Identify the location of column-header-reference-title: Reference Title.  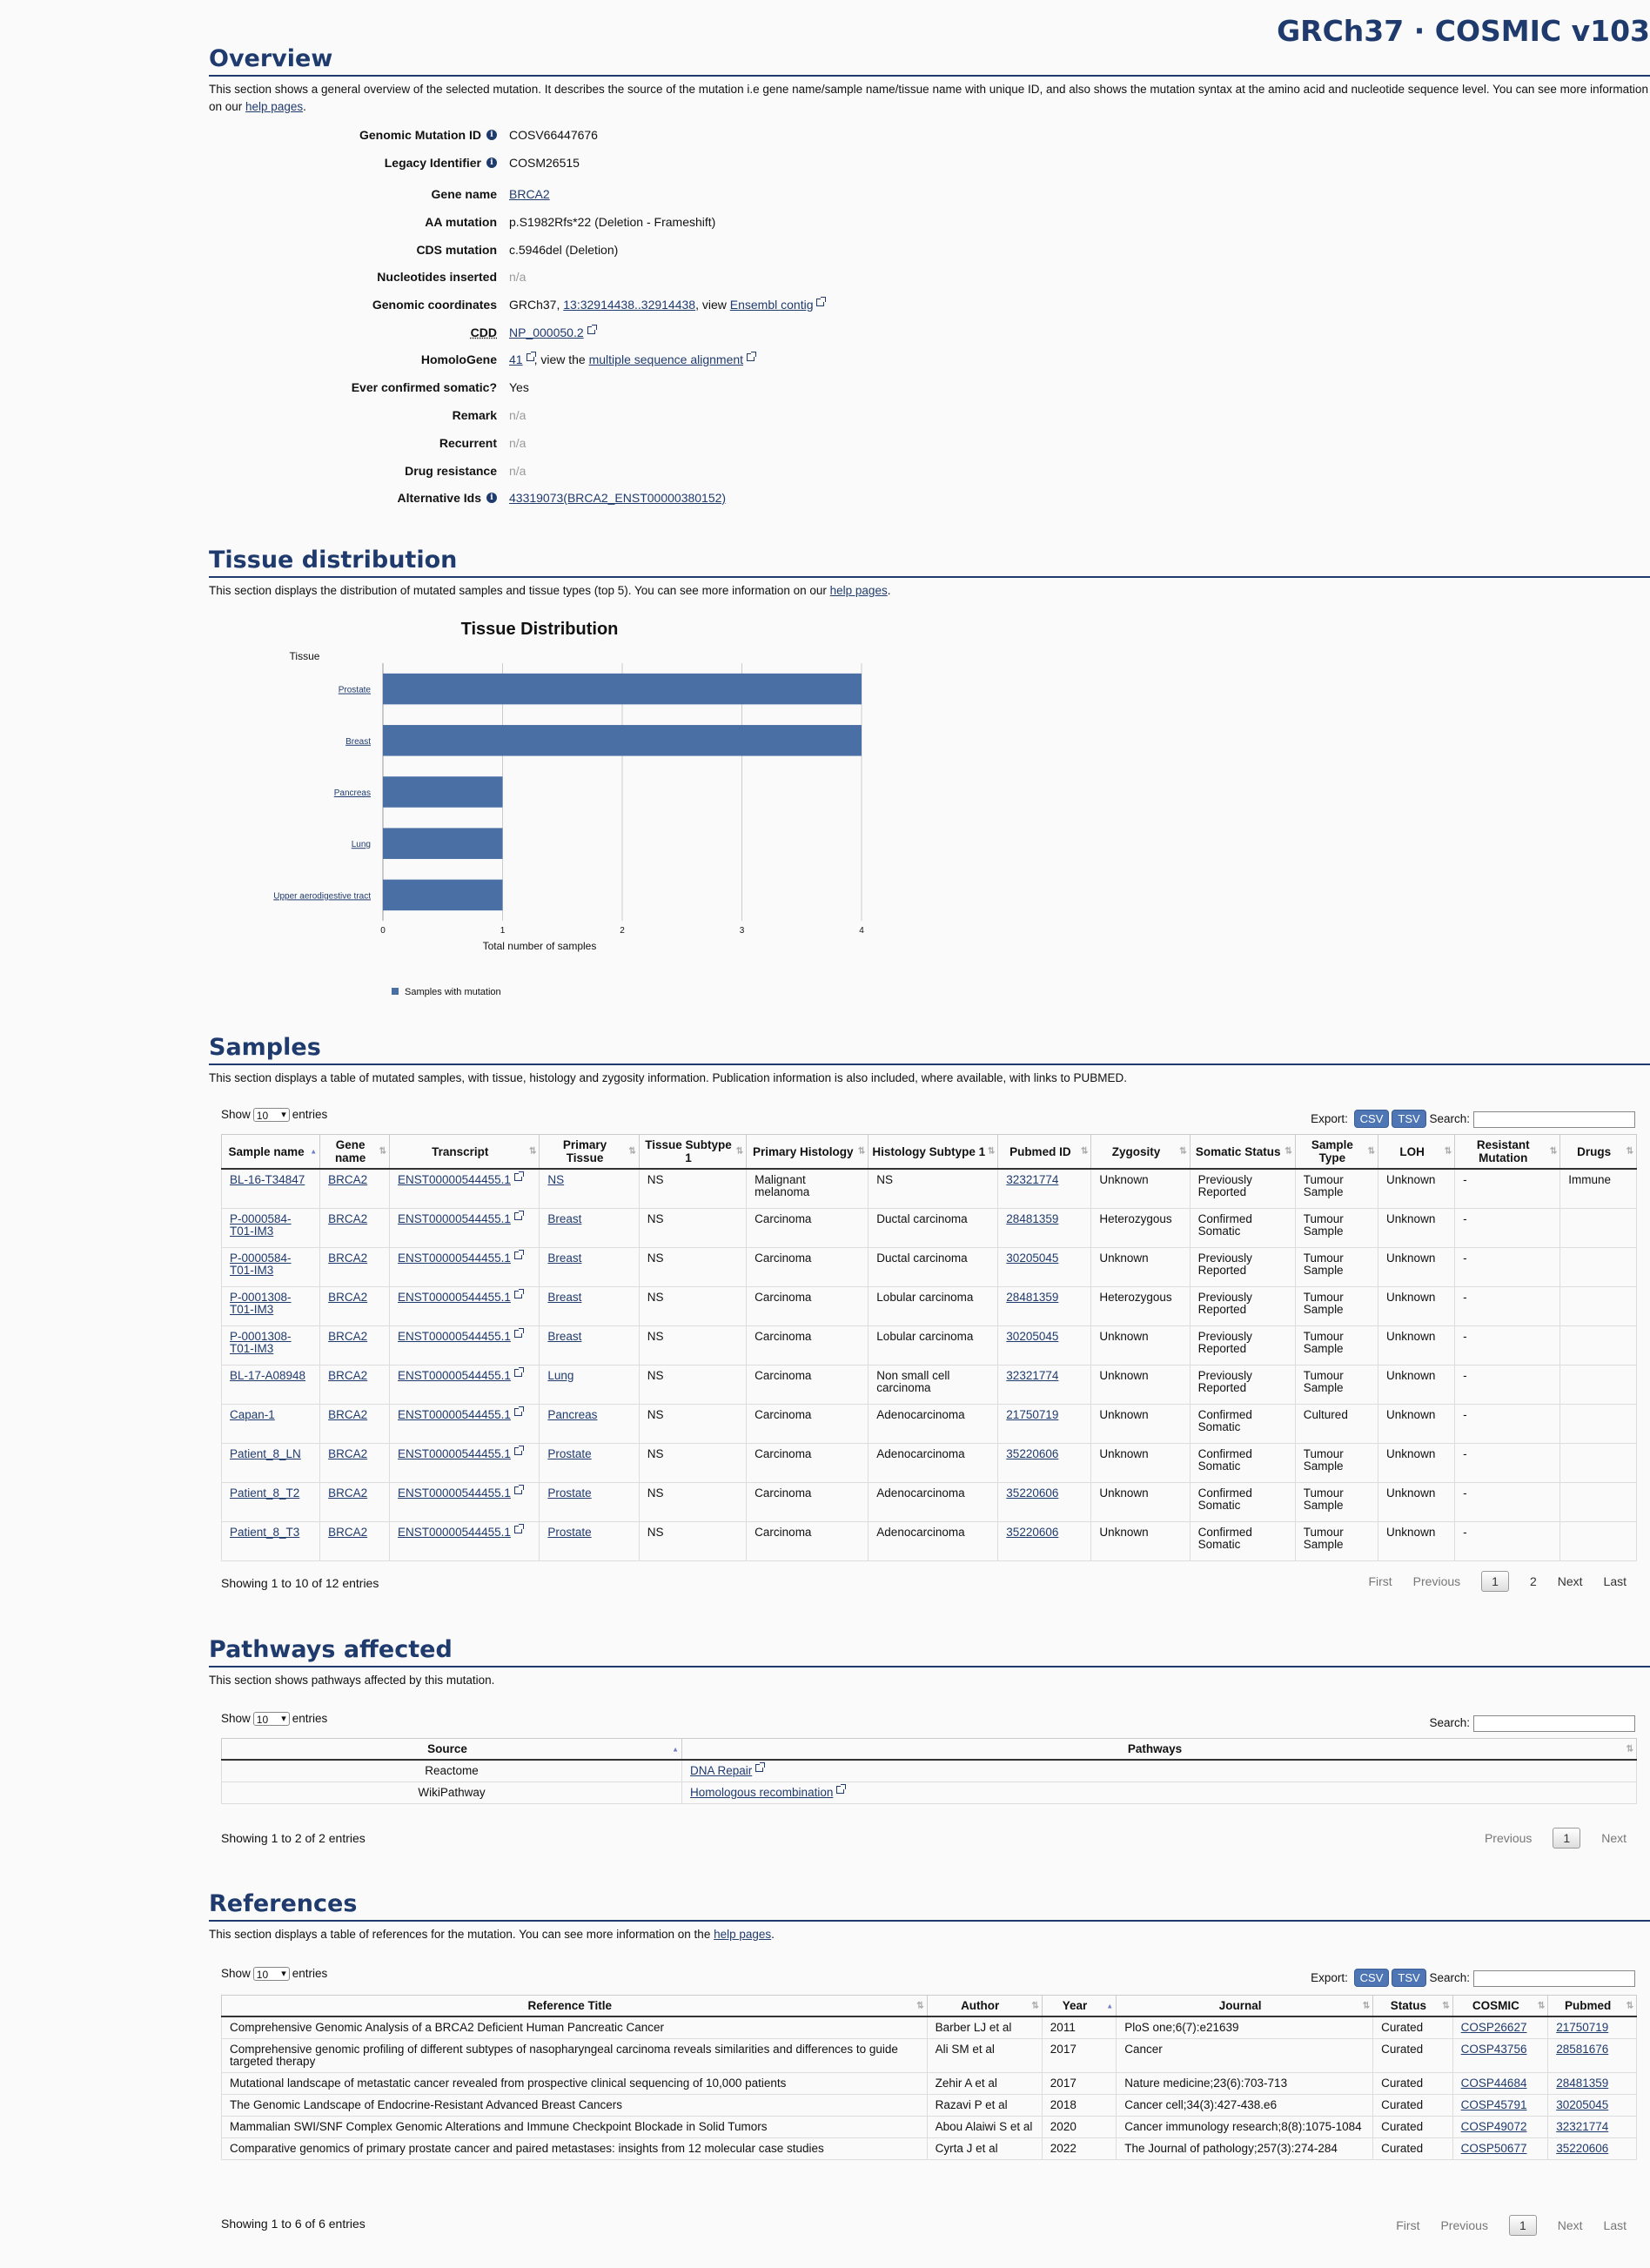
(575, 2006).